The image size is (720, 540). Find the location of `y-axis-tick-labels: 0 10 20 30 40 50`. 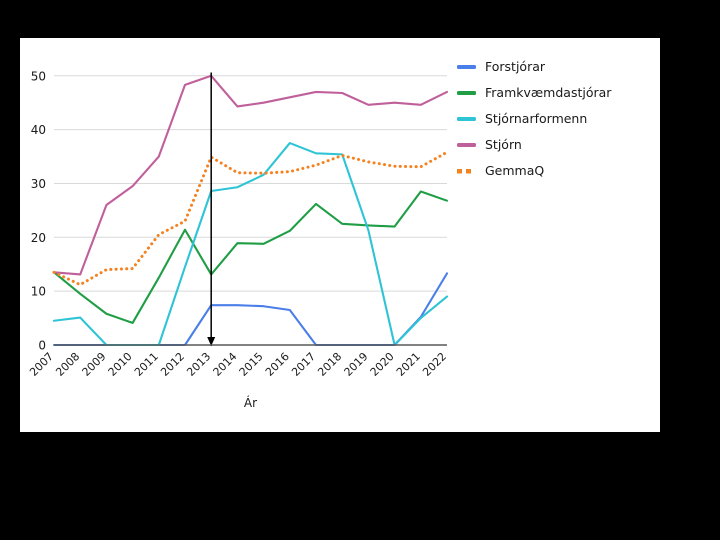

y-axis-tick-labels: 0 10 20 30 40 50 is located at coordinates (38, 210).